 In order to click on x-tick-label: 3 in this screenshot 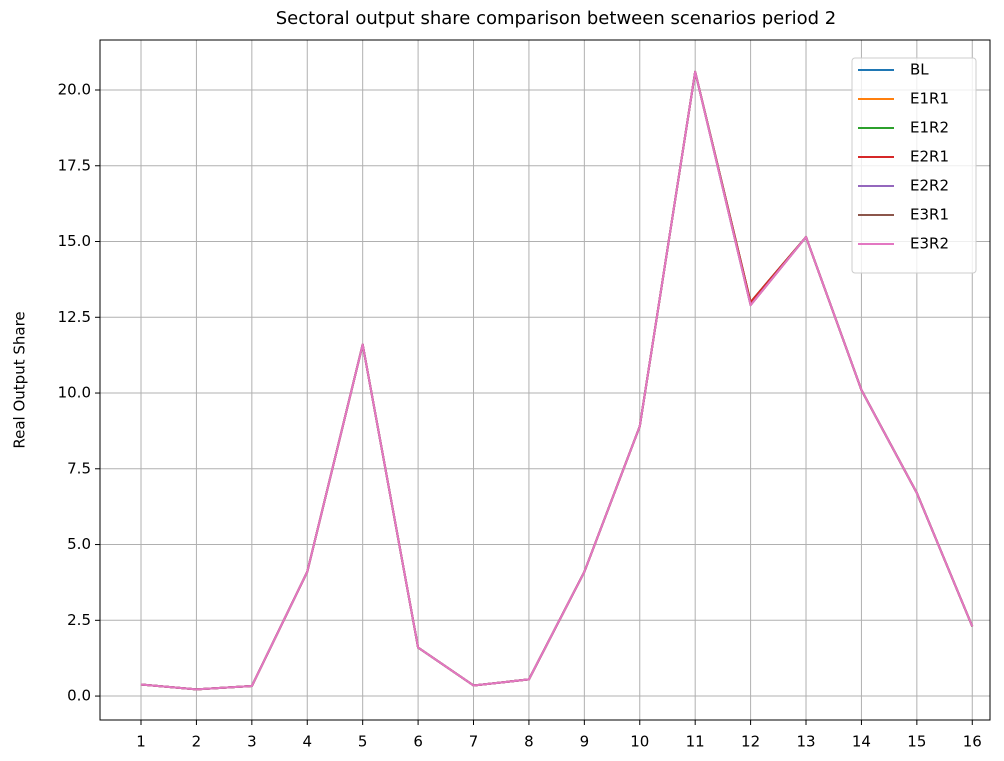, I will do `click(252, 742)`.